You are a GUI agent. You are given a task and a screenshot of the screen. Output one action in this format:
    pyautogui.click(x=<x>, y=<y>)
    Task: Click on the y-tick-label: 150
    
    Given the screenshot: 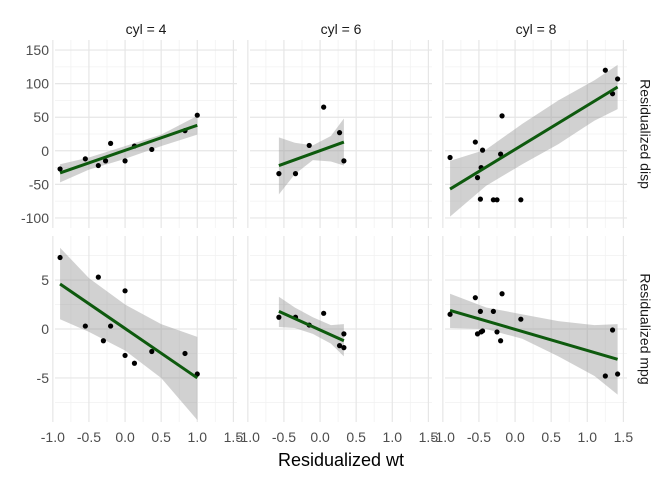 What is the action you would take?
    pyautogui.click(x=38, y=50)
    